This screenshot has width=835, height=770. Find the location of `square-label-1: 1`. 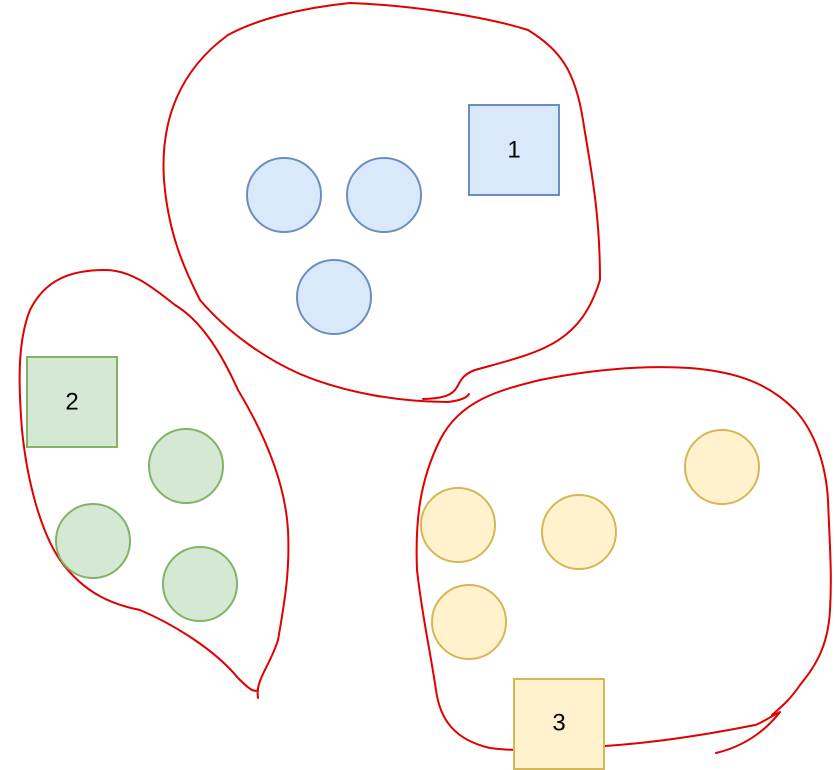

square-label-1: 1 is located at coordinates (513, 149).